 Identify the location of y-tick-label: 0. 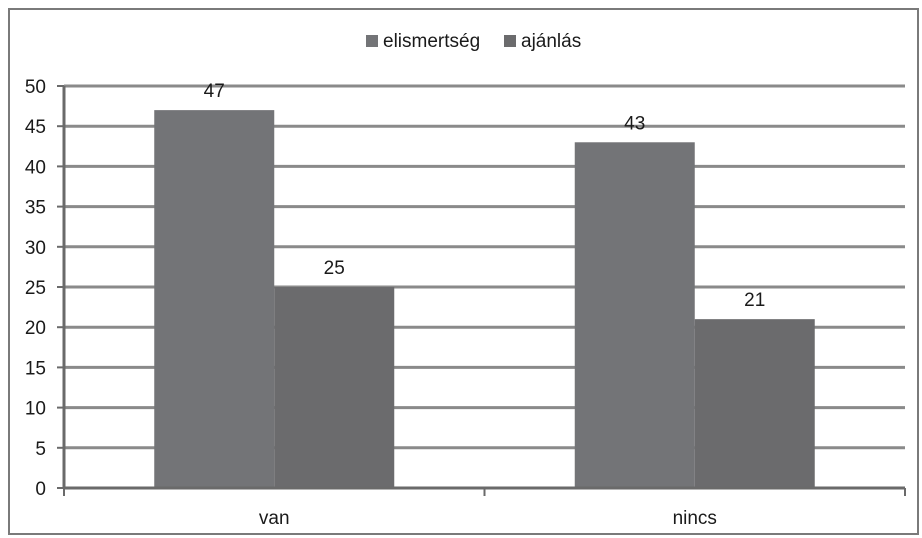
(40, 489).